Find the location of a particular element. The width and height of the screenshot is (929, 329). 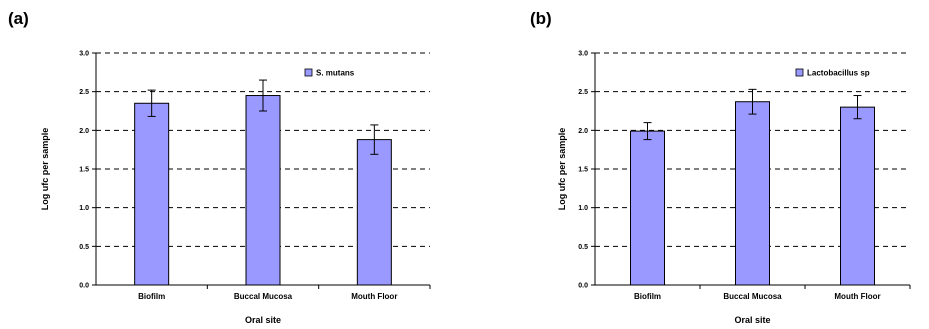

legend: Lactobacillus sp is located at coordinates (832, 73).